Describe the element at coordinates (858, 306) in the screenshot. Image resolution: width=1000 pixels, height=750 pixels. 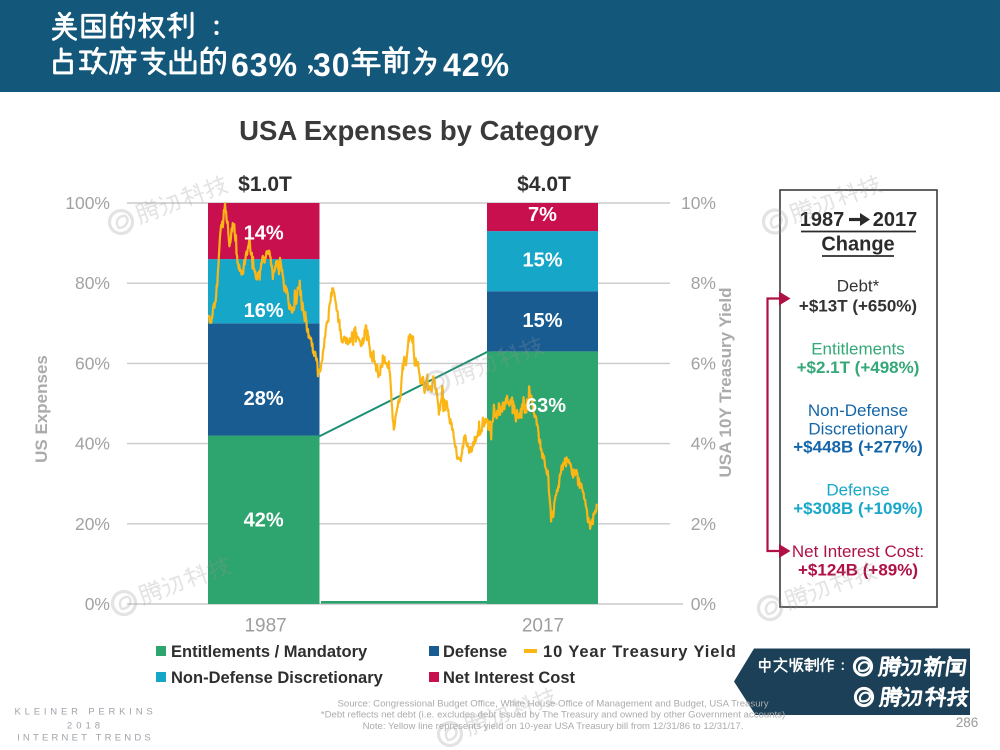
I see `svg-text: +$13T (+650%)` at that location.